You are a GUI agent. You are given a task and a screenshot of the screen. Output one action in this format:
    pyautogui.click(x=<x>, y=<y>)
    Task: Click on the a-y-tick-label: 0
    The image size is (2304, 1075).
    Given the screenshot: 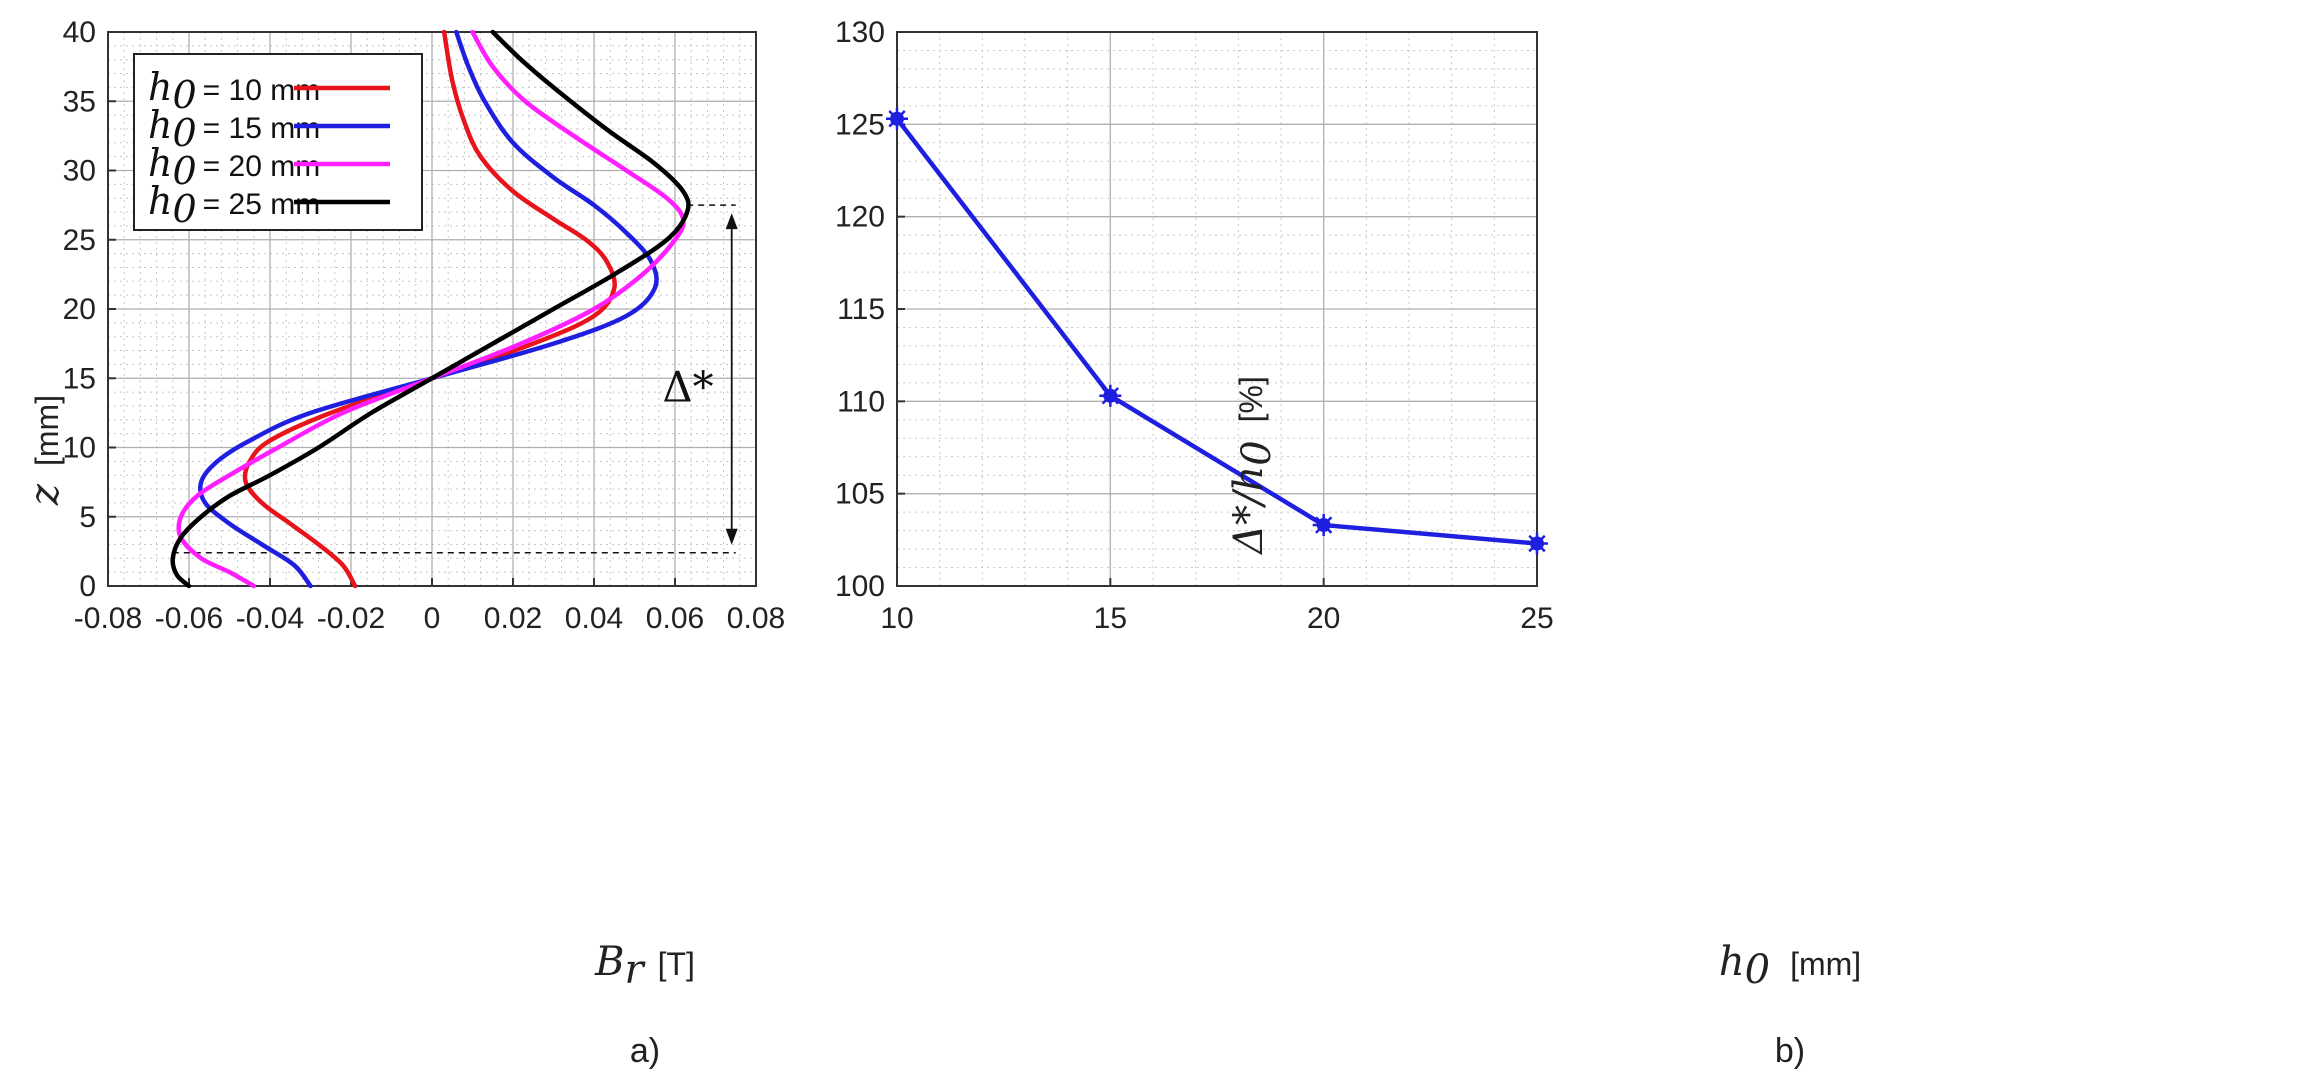 What is the action you would take?
    pyautogui.click(x=87, y=586)
    